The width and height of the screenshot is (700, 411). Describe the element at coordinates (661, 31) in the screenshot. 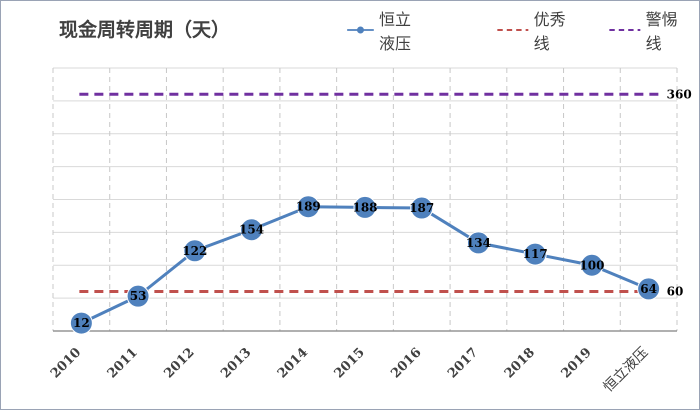

I see `legend-label-warning-line: 警惕线` at that location.